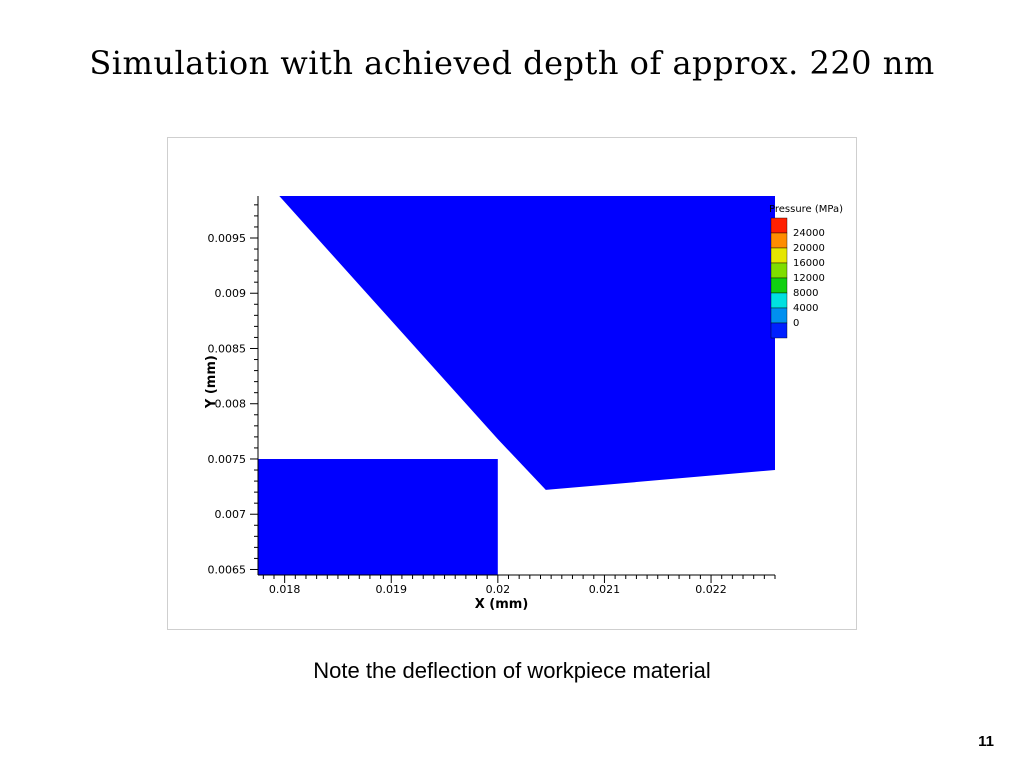 This screenshot has height=768, width=1024. What do you see at coordinates (809, 278) in the screenshot?
I see `legend-label: 12000` at bounding box center [809, 278].